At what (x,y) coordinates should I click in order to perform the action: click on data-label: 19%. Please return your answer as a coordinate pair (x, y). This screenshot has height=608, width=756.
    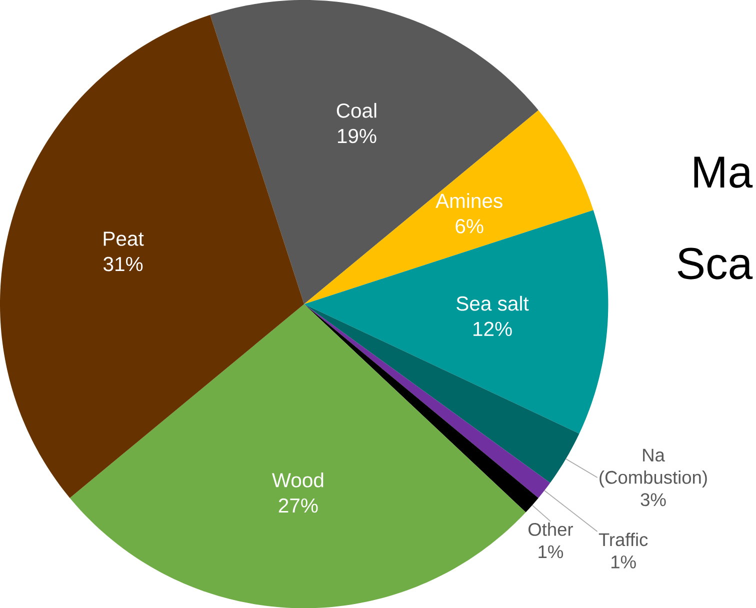
    Looking at the image, I should click on (357, 136).